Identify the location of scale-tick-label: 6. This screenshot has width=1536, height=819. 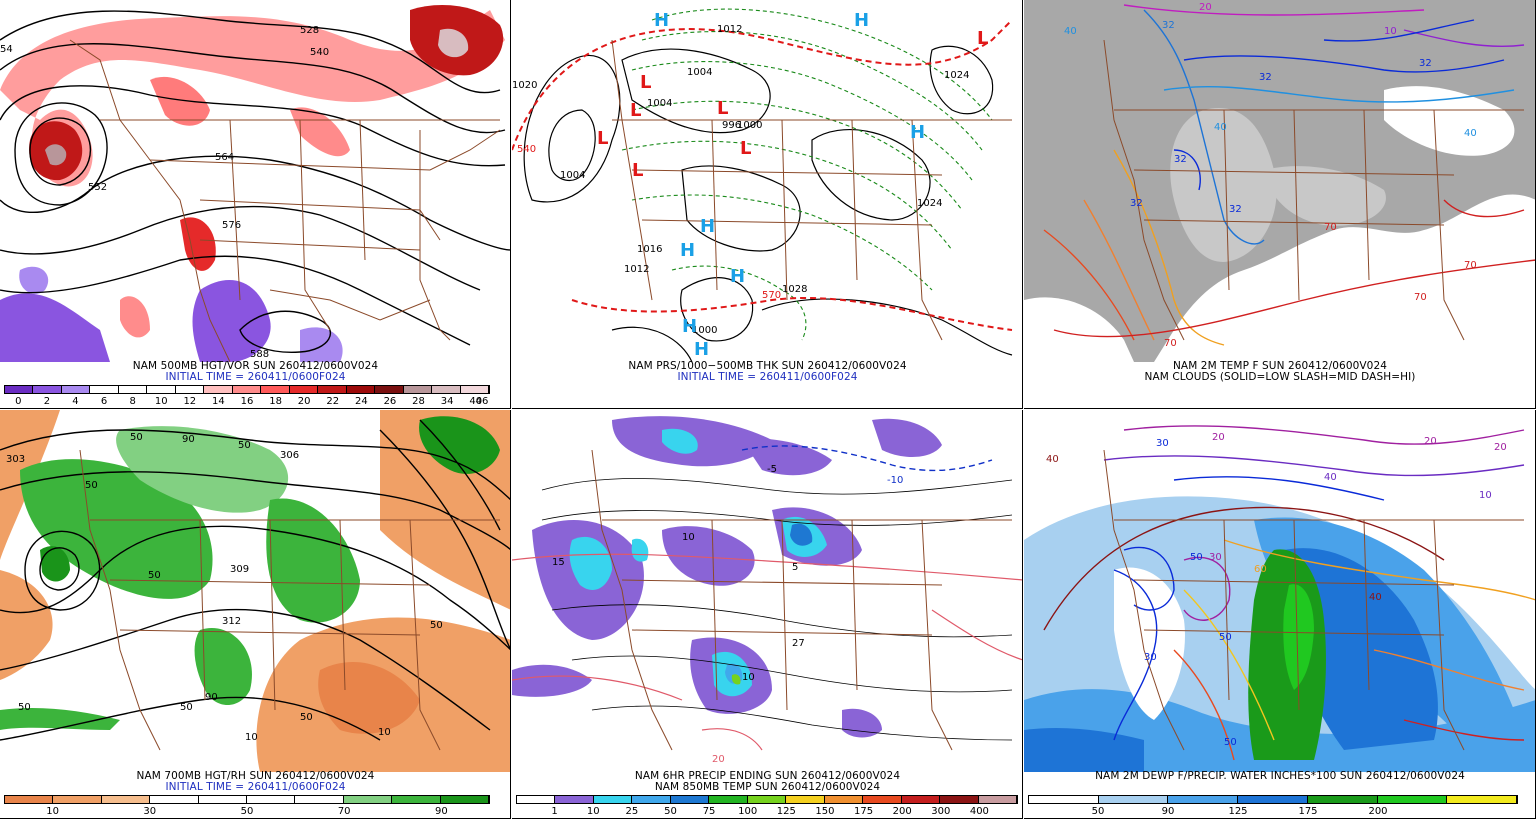
(104, 401).